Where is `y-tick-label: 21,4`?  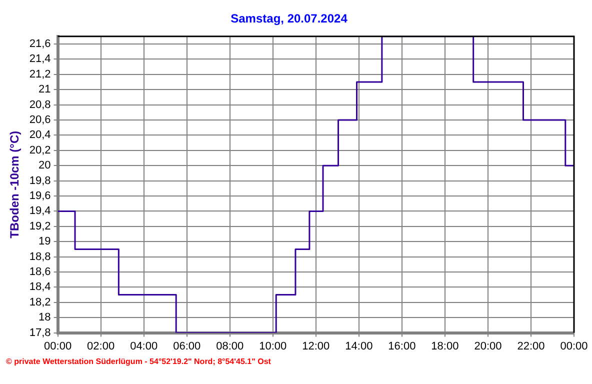
y-tick-label: 21,4 is located at coordinates (40, 59).